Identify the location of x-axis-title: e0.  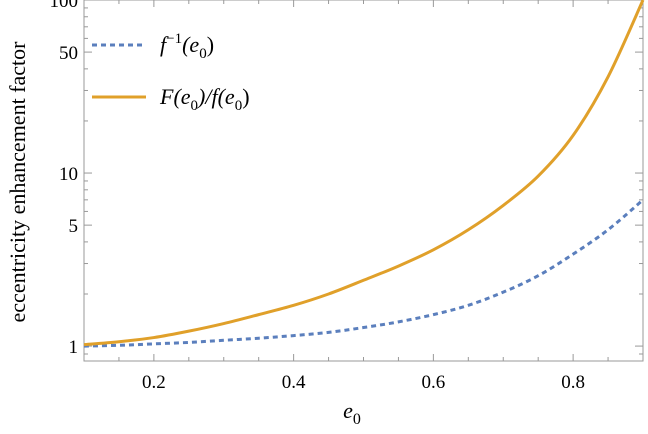
(352, 413).